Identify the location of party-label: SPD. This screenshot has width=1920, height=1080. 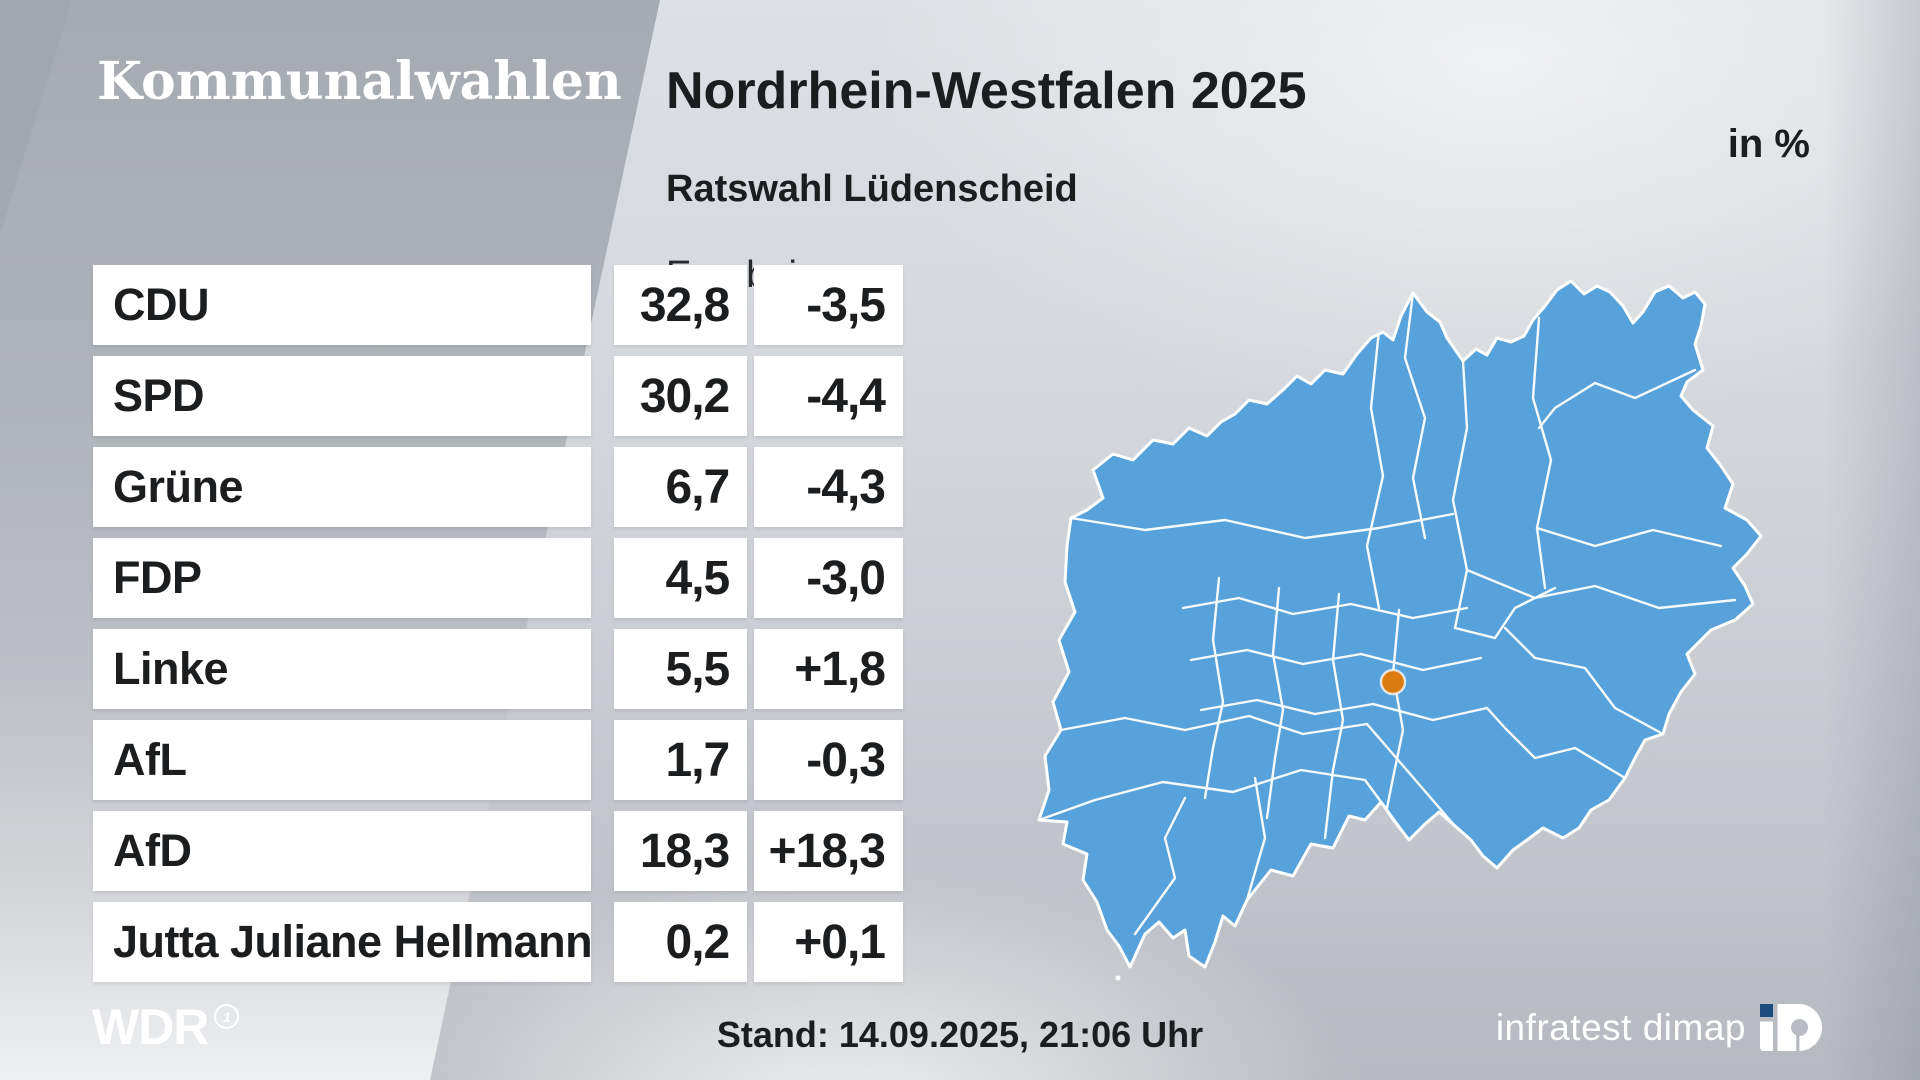
(342, 396).